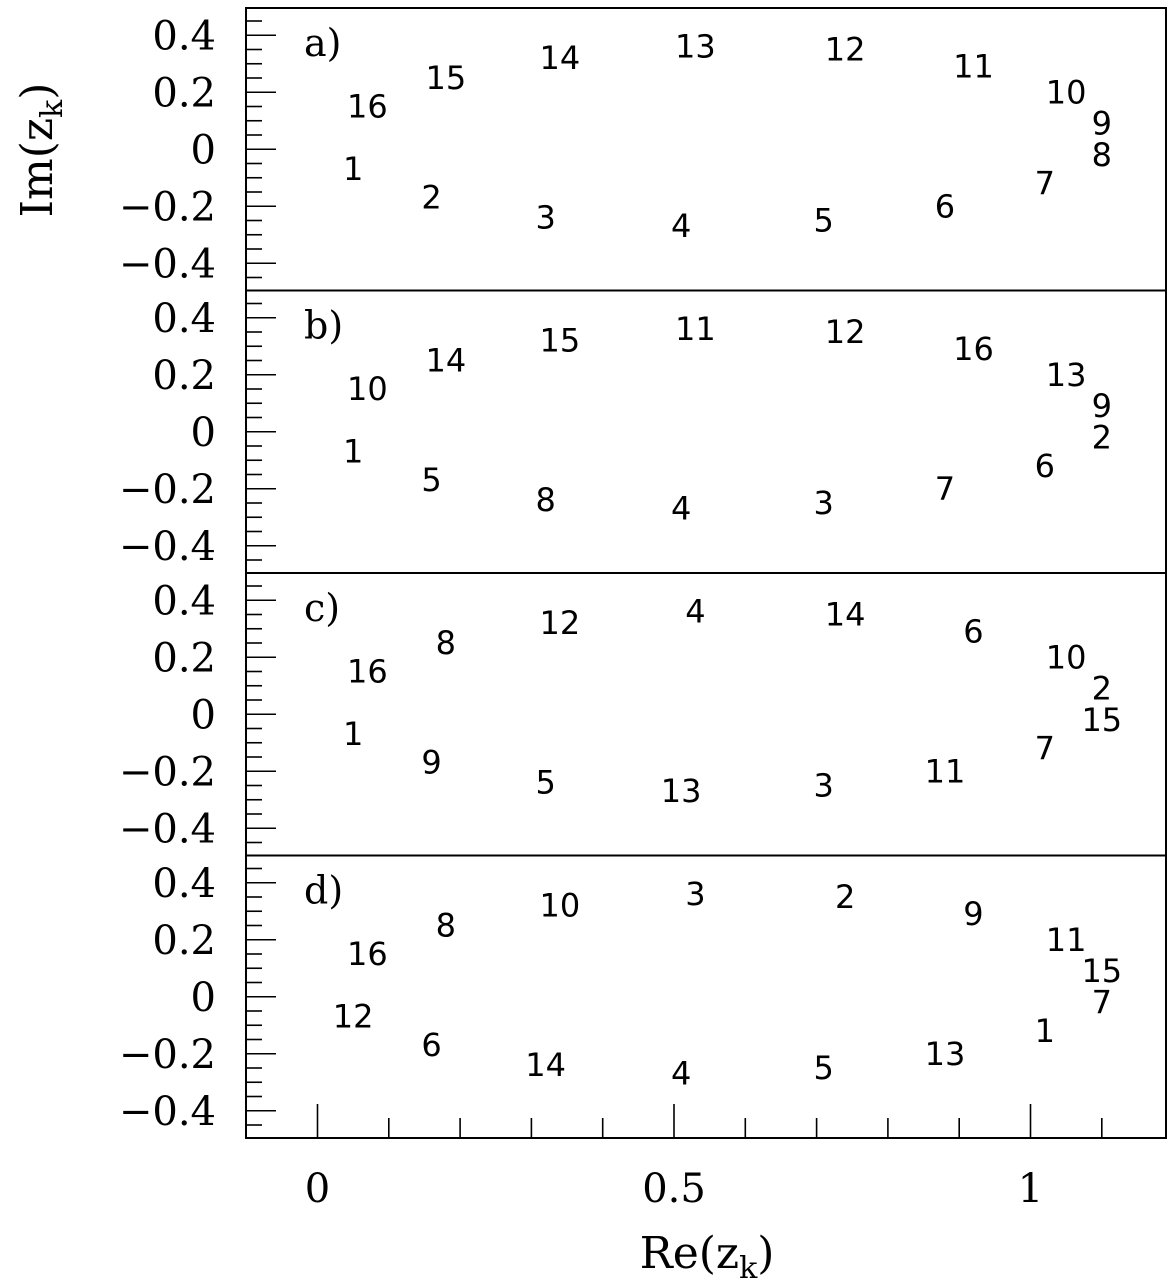 The image size is (1167, 1286). I want to click on x-tick-label: 0, so click(317, 1189).